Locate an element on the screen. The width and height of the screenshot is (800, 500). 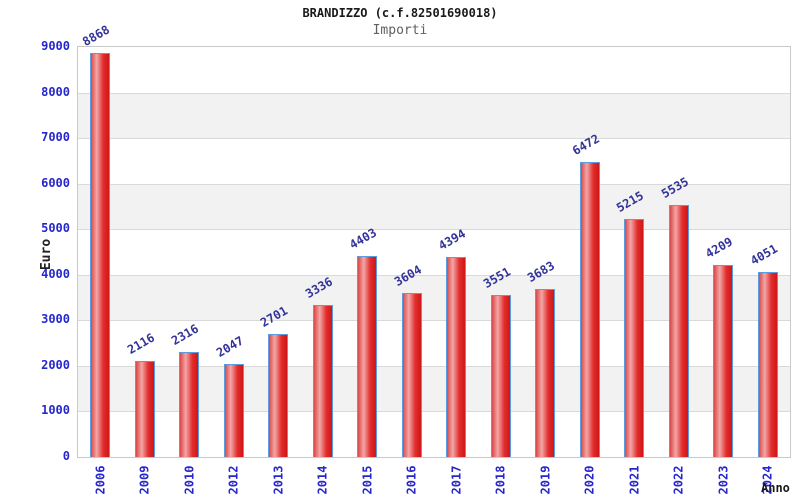
x-tick-label-text: 2015 is located at coordinates (367, 480).